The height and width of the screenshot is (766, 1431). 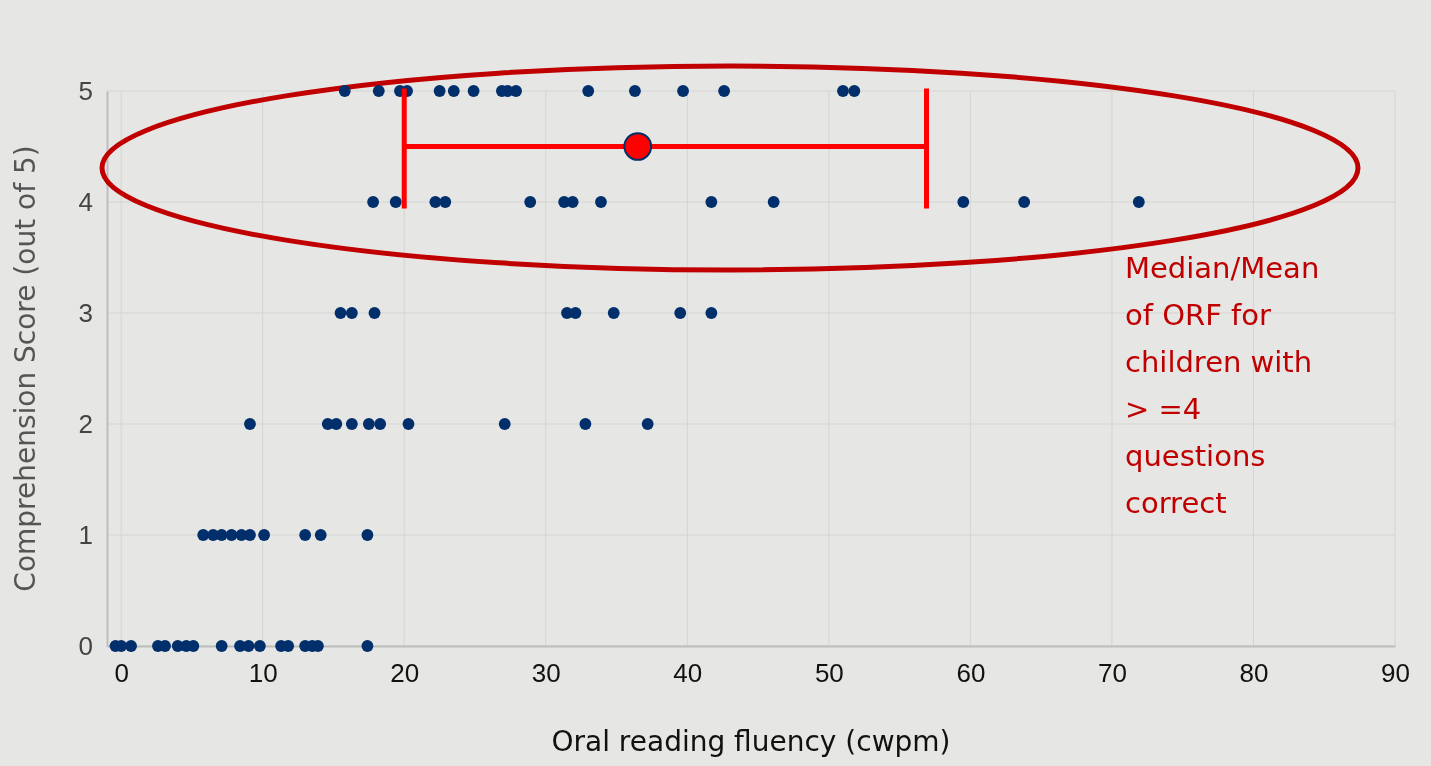 I want to click on y-tick-label: 4, so click(x=85, y=201).